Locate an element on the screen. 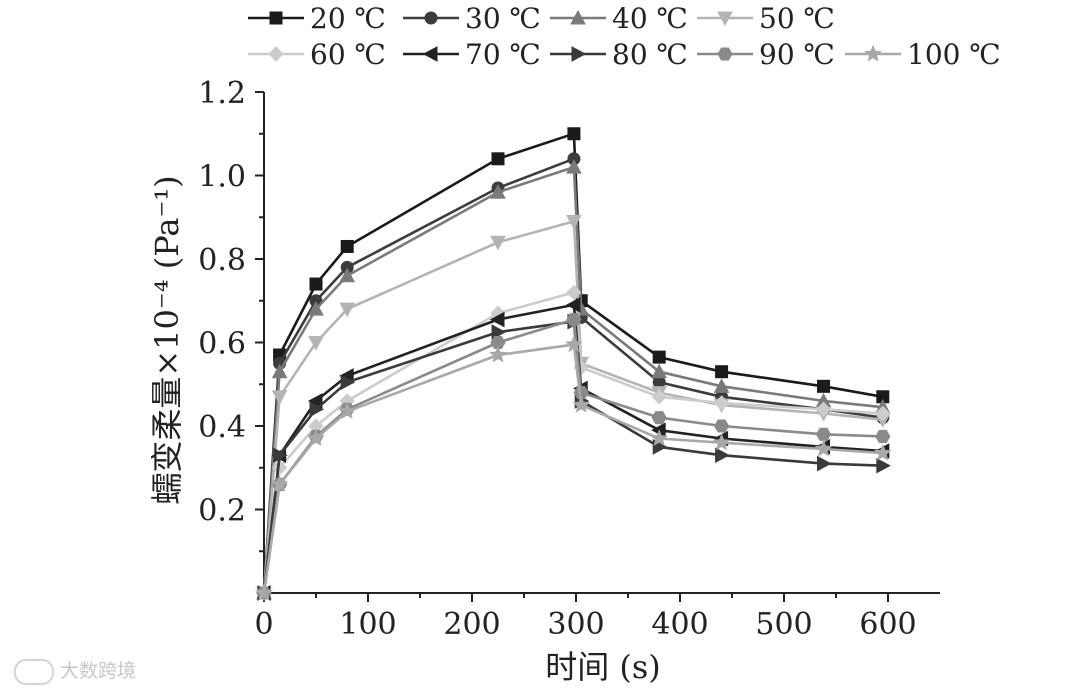  x-tick-label: 600 is located at coordinates (887, 624).